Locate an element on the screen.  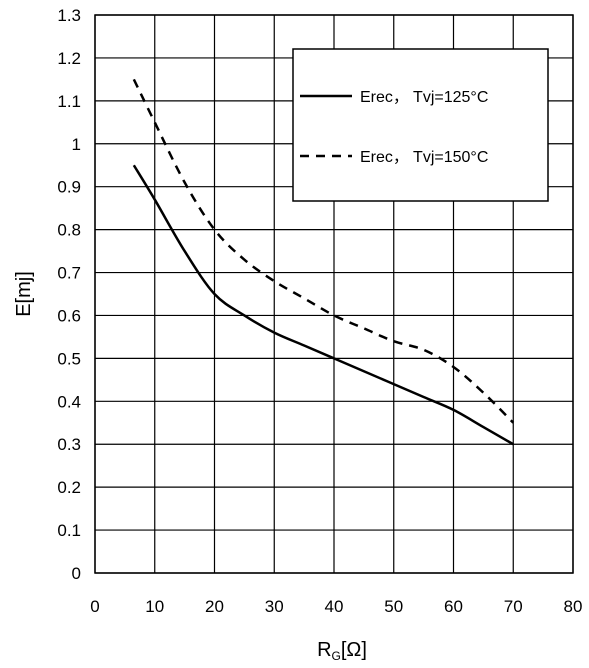
y-tick-label: 0.2 is located at coordinates (69, 487).